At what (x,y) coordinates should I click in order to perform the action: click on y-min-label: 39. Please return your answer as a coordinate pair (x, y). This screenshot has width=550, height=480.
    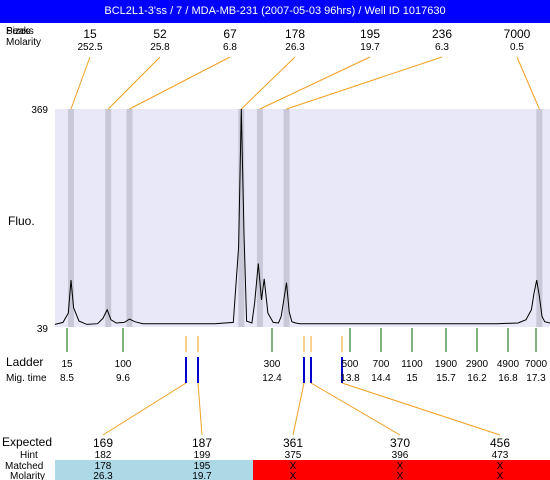
    Looking at the image, I should click on (43, 329).